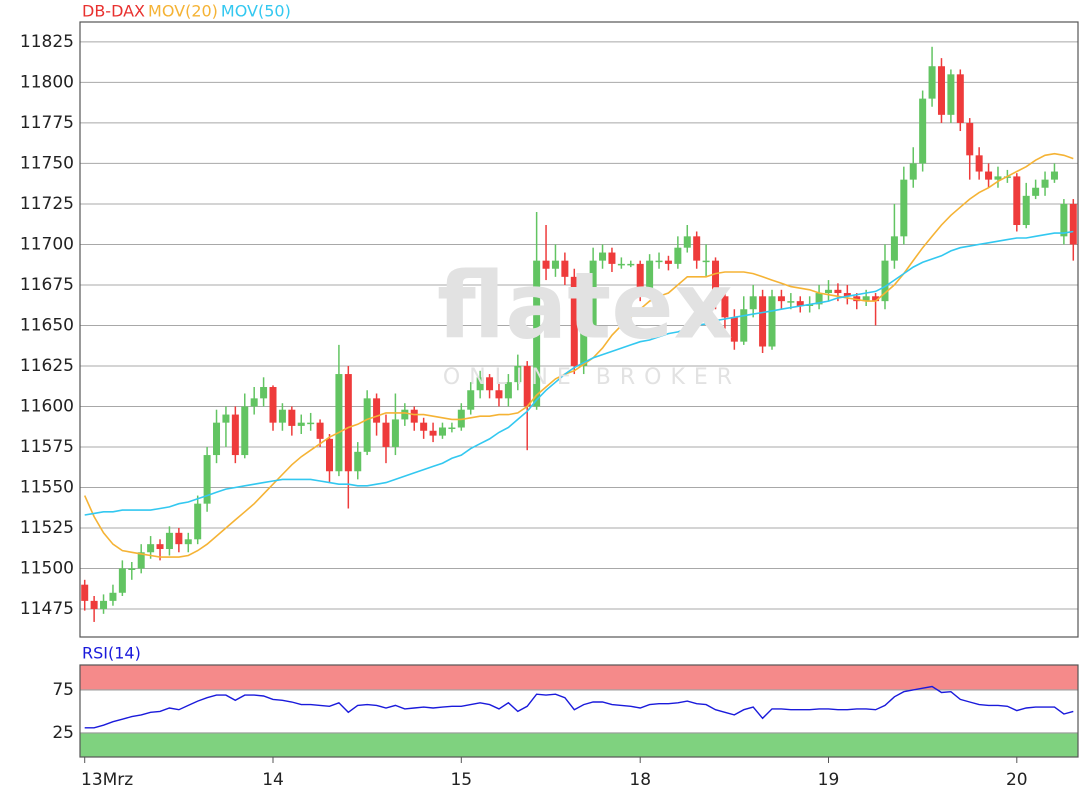 The height and width of the screenshot is (800, 1080). I want to click on legend-label: DB-DAX, so click(113, 11).